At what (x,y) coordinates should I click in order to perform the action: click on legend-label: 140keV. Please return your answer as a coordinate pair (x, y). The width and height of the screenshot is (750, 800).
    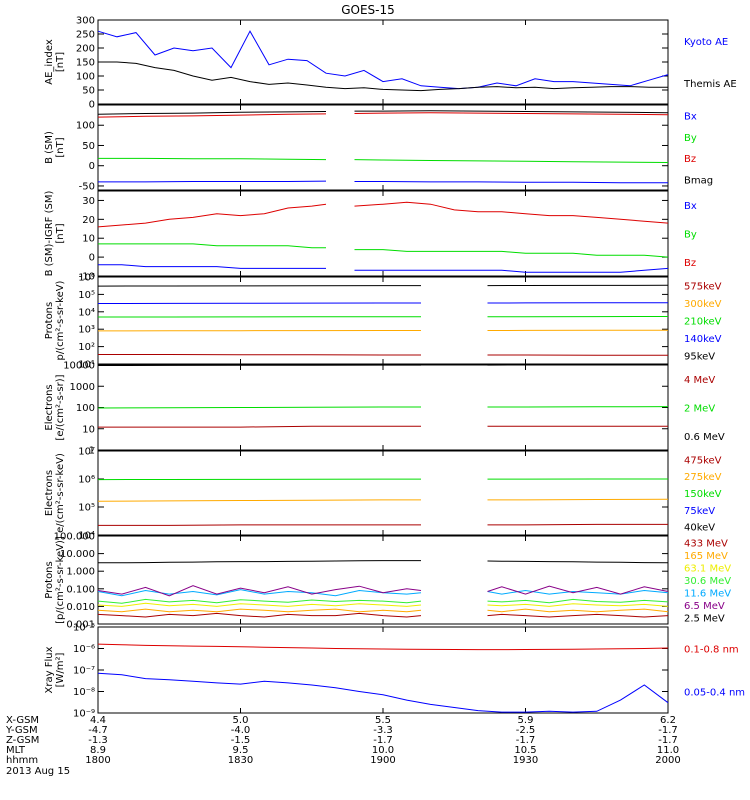
    Looking at the image, I should click on (703, 339).